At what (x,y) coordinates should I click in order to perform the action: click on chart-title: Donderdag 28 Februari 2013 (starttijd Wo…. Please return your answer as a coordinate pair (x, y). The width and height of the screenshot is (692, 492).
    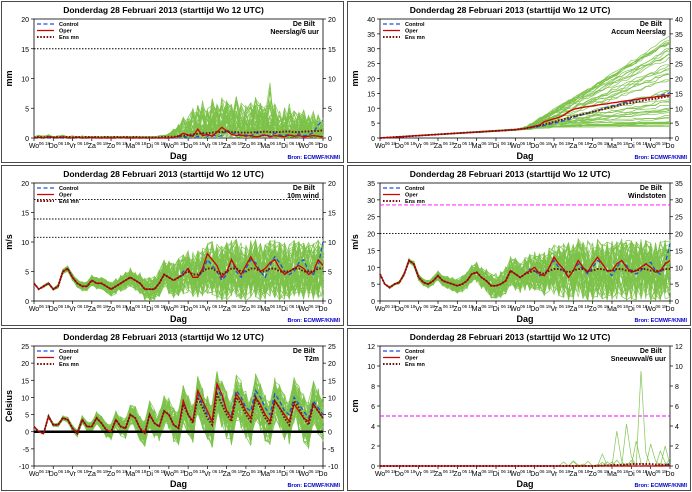
    Looking at the image, I should click on (510, 337).